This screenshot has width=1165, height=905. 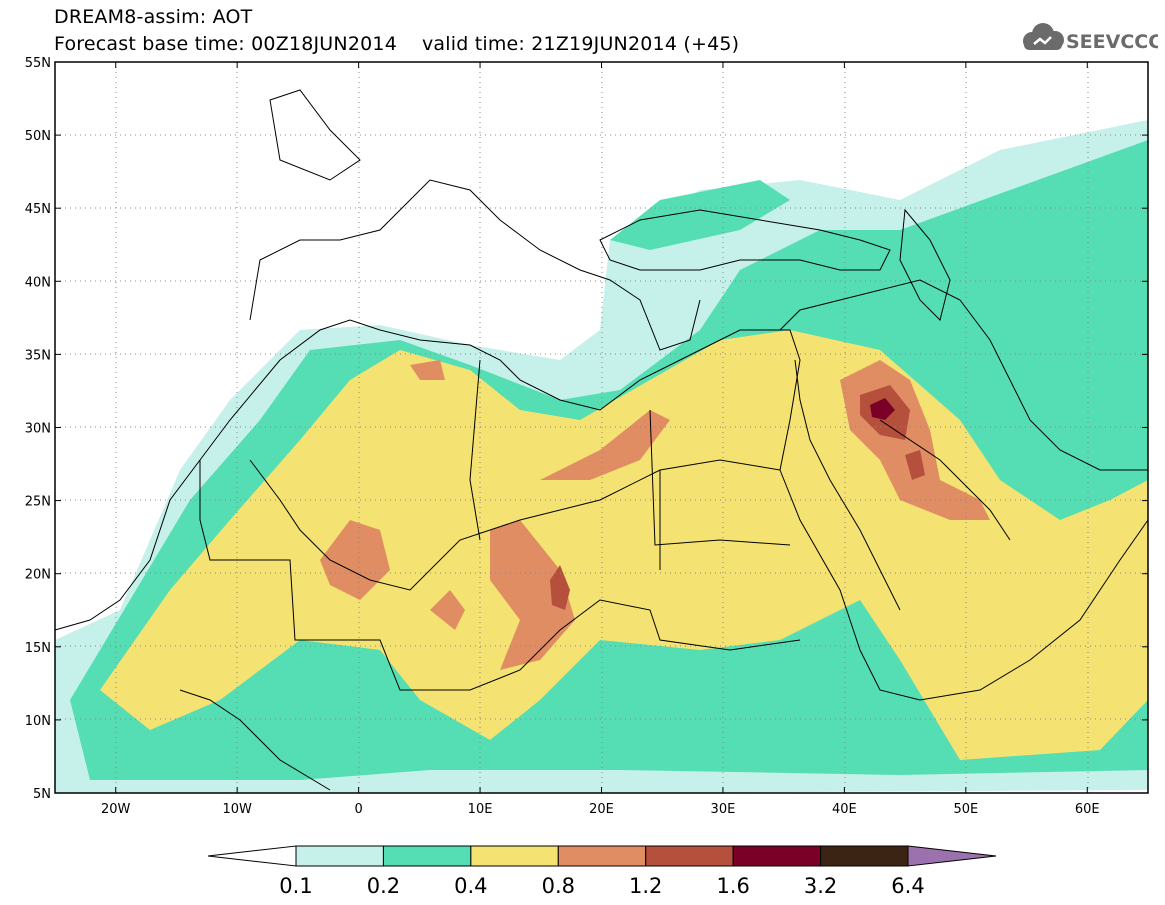 I want to click on aot-band-0.8-f, so click(x=427, y=370).